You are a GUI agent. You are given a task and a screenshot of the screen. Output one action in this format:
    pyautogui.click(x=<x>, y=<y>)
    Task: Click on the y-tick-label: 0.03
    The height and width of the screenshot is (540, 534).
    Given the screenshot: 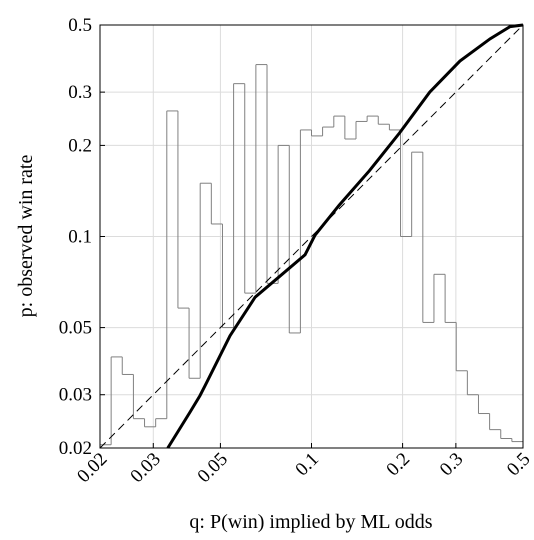 What is the action you would take?
    pyautogui.click(x=75, y=395)
    